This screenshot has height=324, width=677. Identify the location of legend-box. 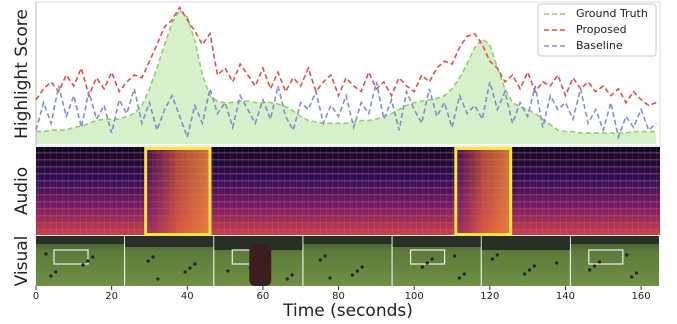
(597, 30).